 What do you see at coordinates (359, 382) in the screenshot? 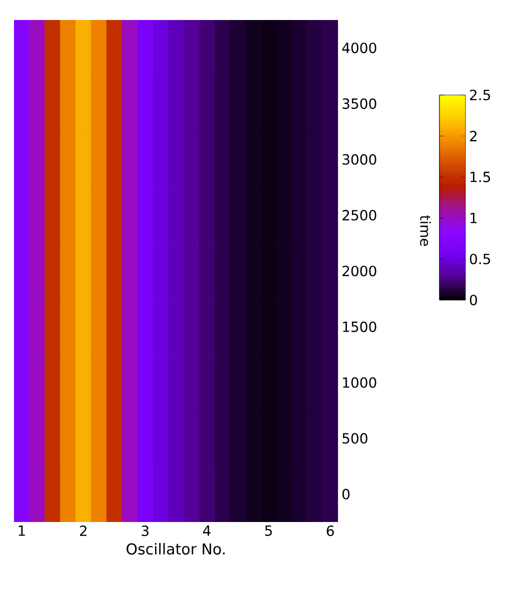
I see `y-tick-label: 1000` at bounding box center [359, 382].